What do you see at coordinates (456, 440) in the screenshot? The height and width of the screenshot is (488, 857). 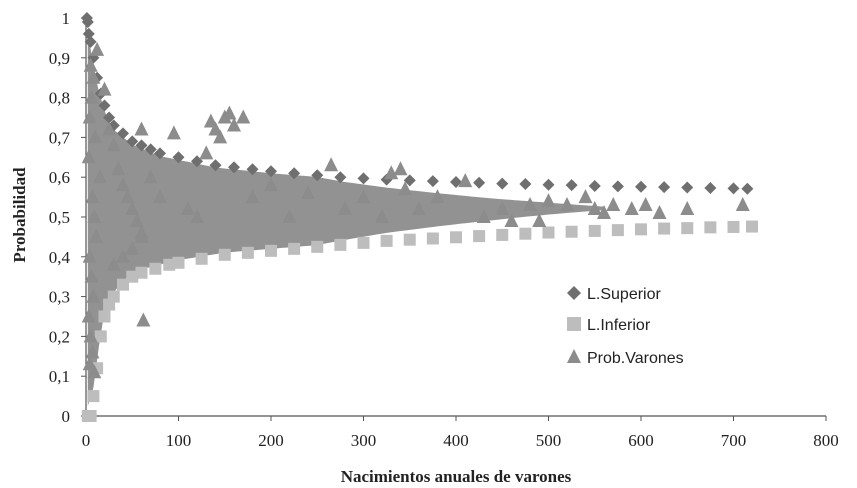 I see `x-tick-label: 400` at bounding box center [456, 440].